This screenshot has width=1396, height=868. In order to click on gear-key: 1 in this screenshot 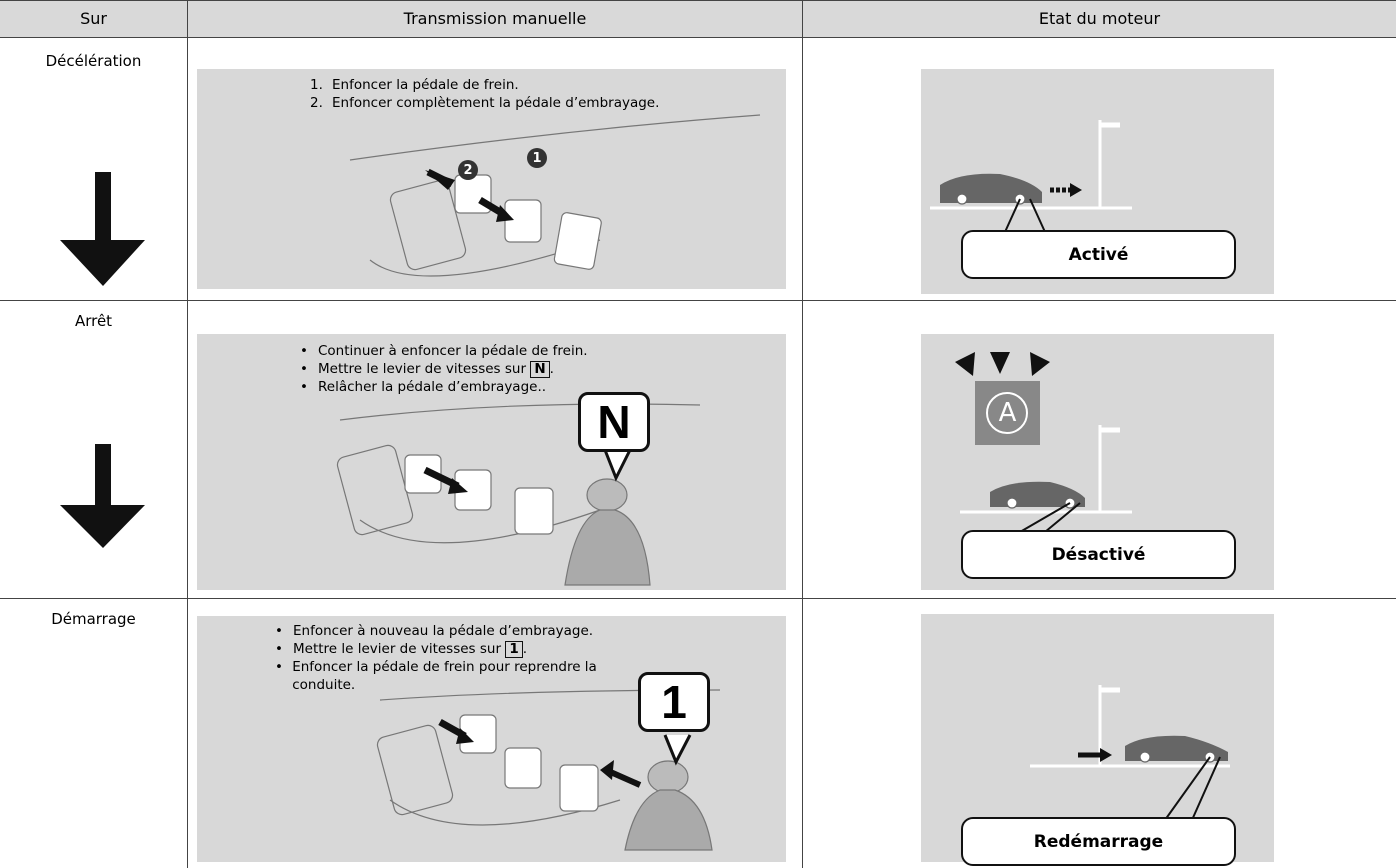, I will do `click(514, 649)`.